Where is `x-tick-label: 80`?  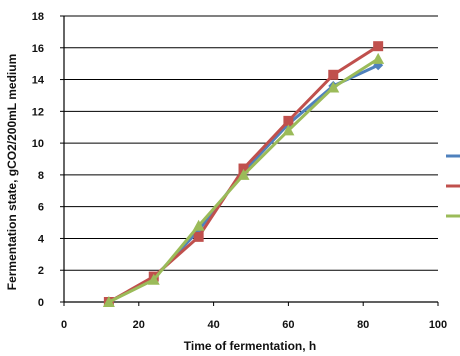 x-tick-label: 80 is located at coordinates (363, 325).